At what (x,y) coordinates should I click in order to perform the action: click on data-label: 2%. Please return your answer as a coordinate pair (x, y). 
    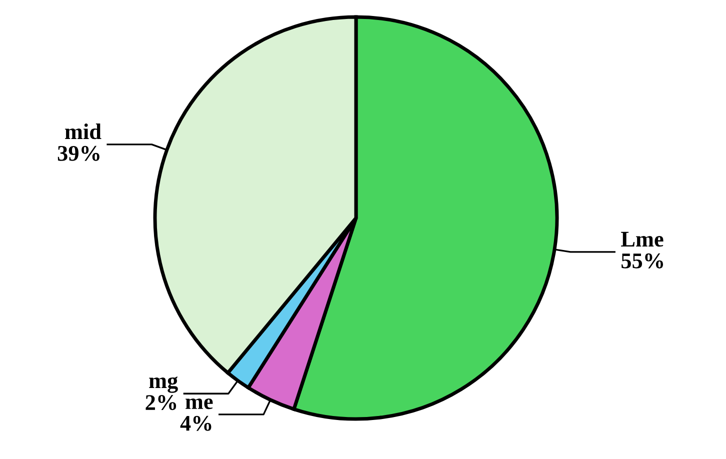
    Looking at the image, I should click on (161, 402).